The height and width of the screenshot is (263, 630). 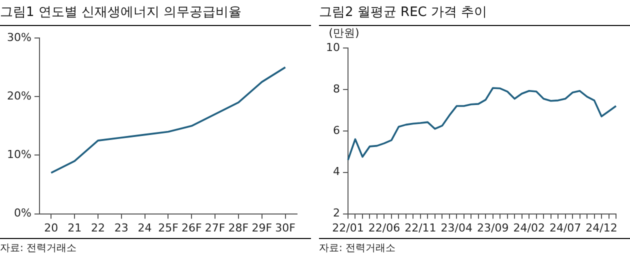 What do you see at coordinates (333, 47) in the screenshot?
I see `y-tick-label: 10` at bounding box center [333, 47].